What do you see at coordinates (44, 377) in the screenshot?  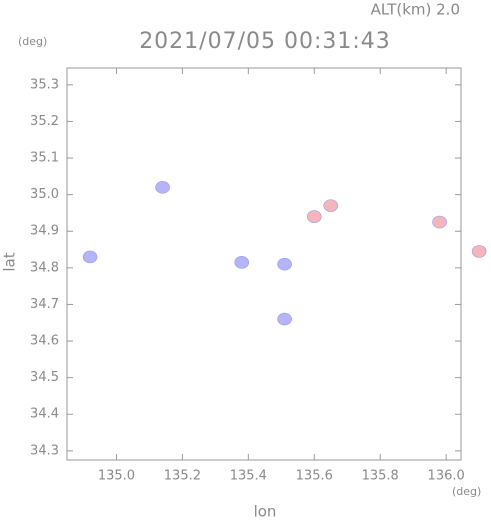 I see `y-tick-label: 34.5` at bounding box center [44, 377].